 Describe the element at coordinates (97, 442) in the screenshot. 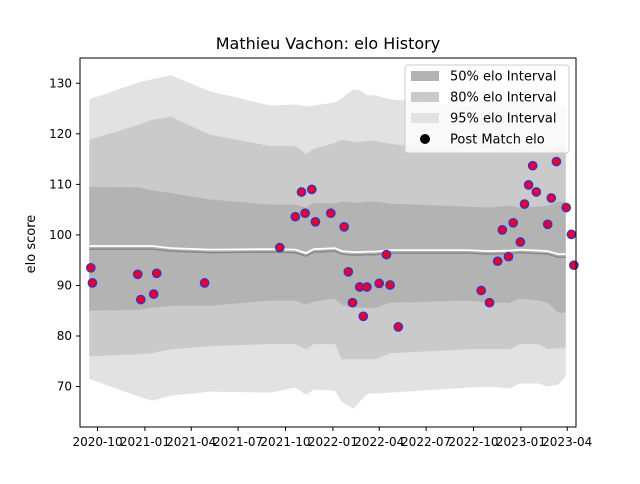

I see `x-tick-label: 2020-10` at that location.